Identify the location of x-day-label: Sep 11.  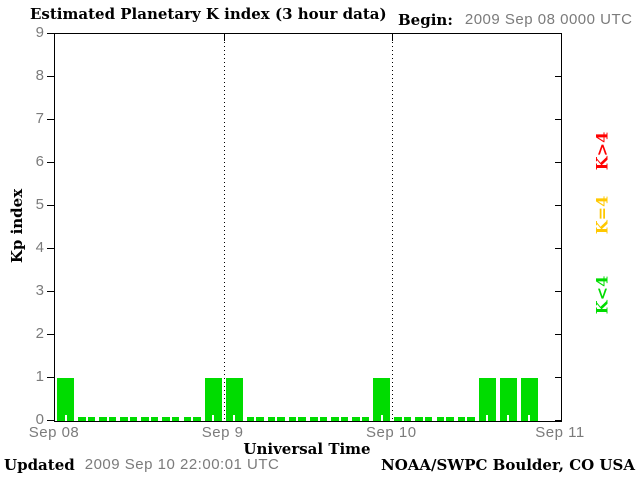
(560, 432).